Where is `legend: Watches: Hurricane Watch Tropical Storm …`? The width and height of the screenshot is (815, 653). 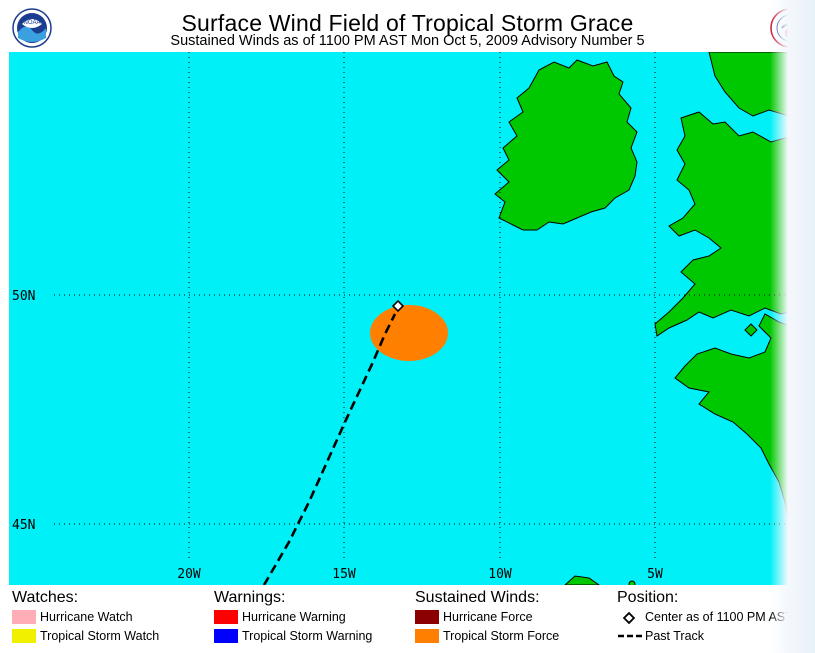 legend: Watches: Hurricane Watch Tropical Storm … is located at coordinates (407, 619).